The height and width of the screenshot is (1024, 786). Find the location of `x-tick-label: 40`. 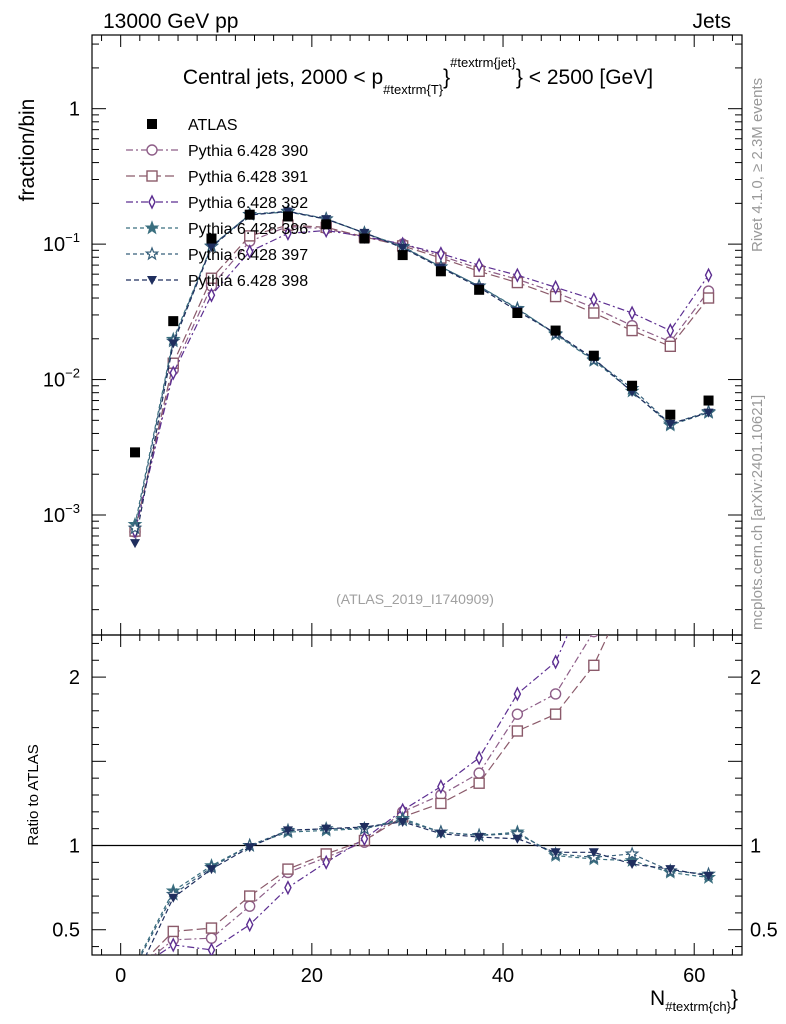

x-tick-label: 40 is located at coordinates (503, 976).